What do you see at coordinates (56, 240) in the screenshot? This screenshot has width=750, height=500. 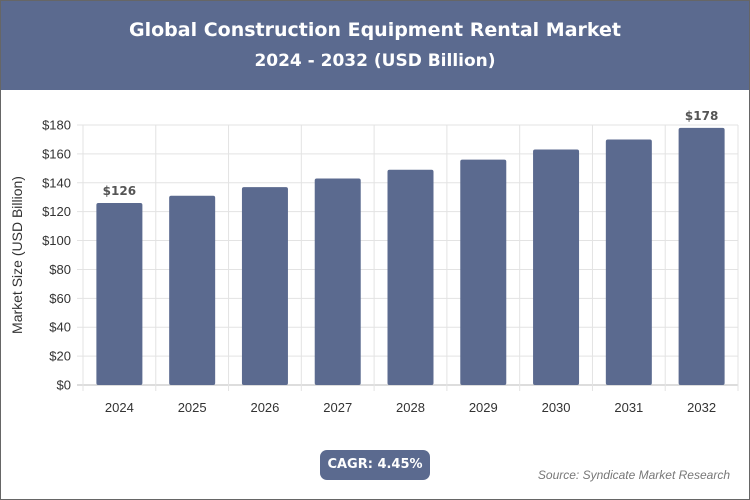 I see `y-tick-label: $100` at bounding box center [56, 240].